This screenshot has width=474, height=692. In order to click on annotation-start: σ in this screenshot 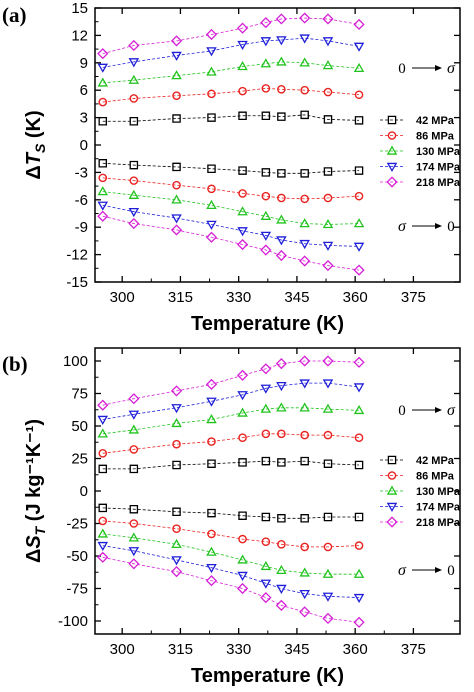, I will do `click(402, 570)`.